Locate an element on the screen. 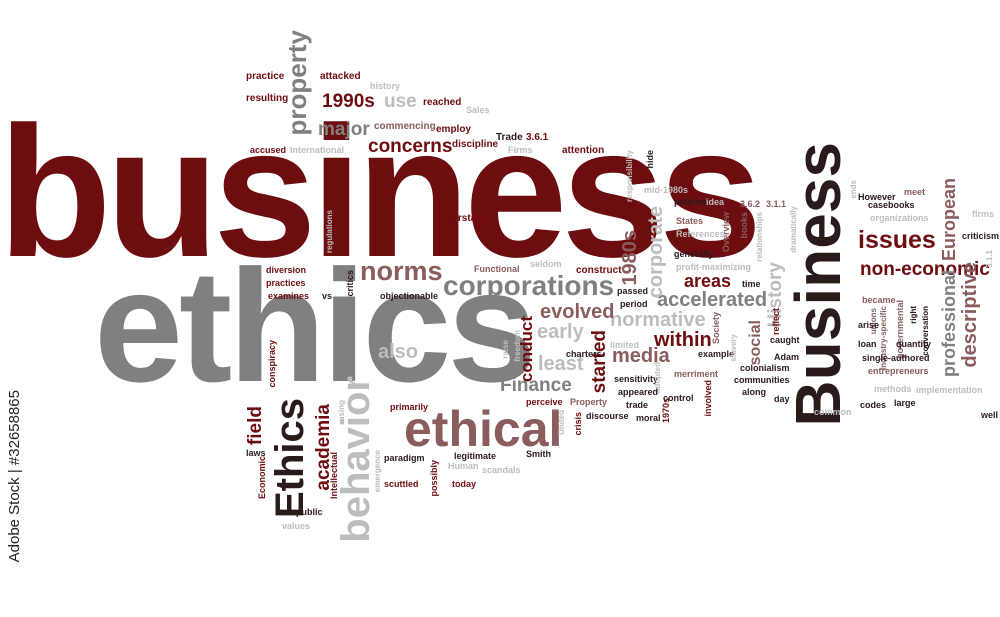 Image resolution: width=1000 pixels, height=617 pixels. word-trade-cap: Trade is located at coordinates (509, 137).